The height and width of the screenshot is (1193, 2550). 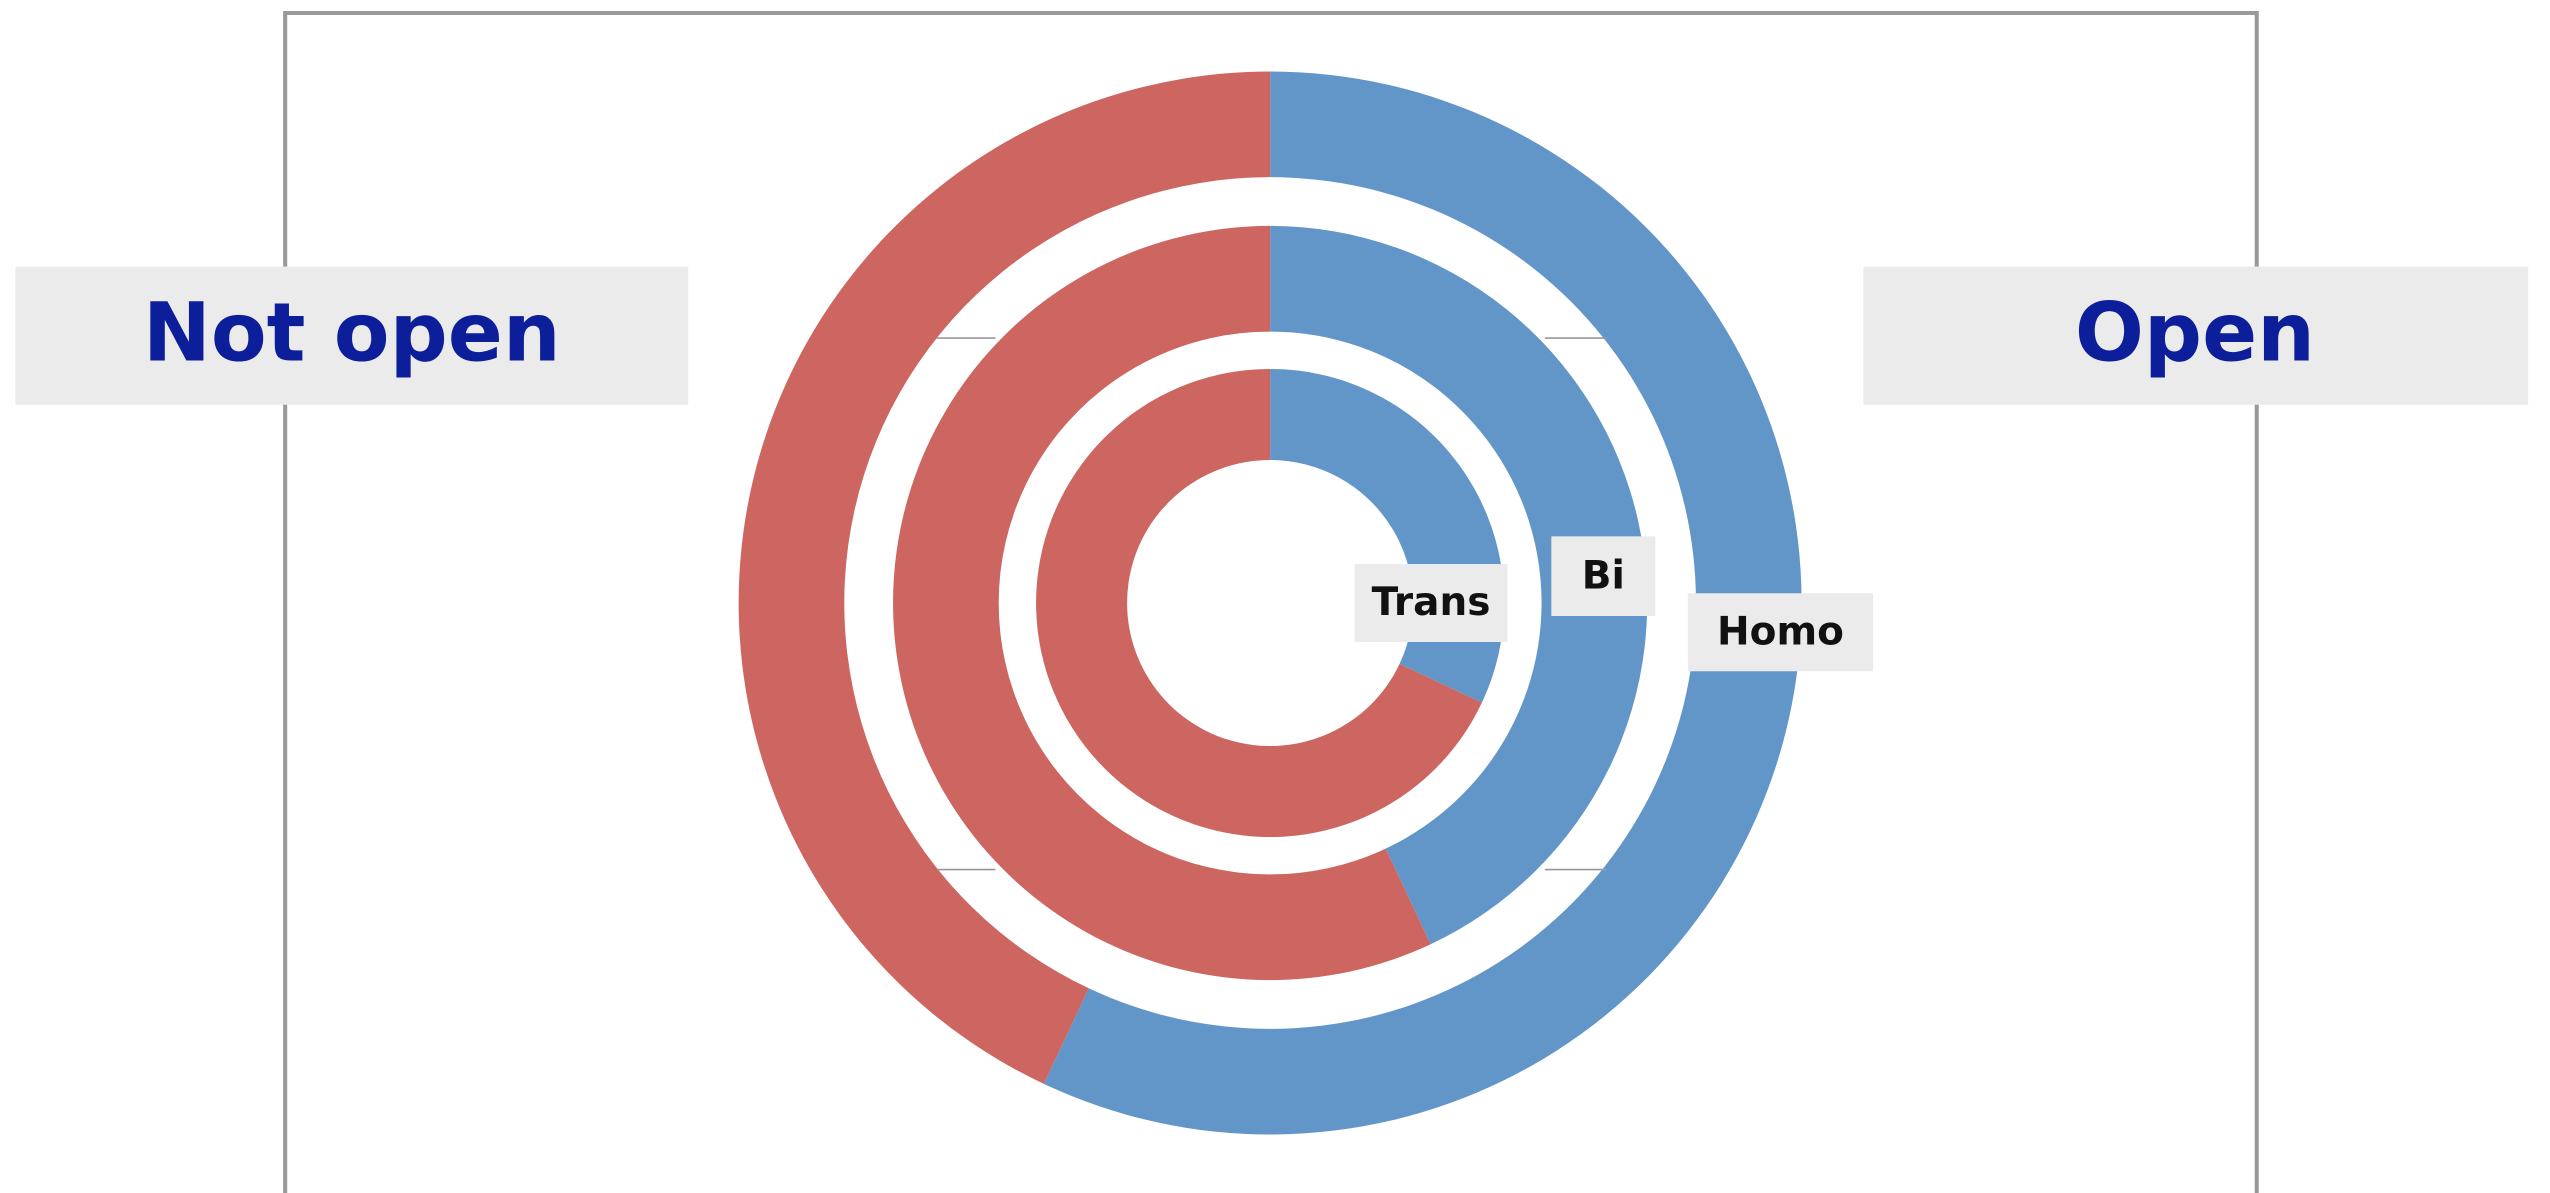 I want to click on ring-label: Homo, so click(x=1780, y=631).